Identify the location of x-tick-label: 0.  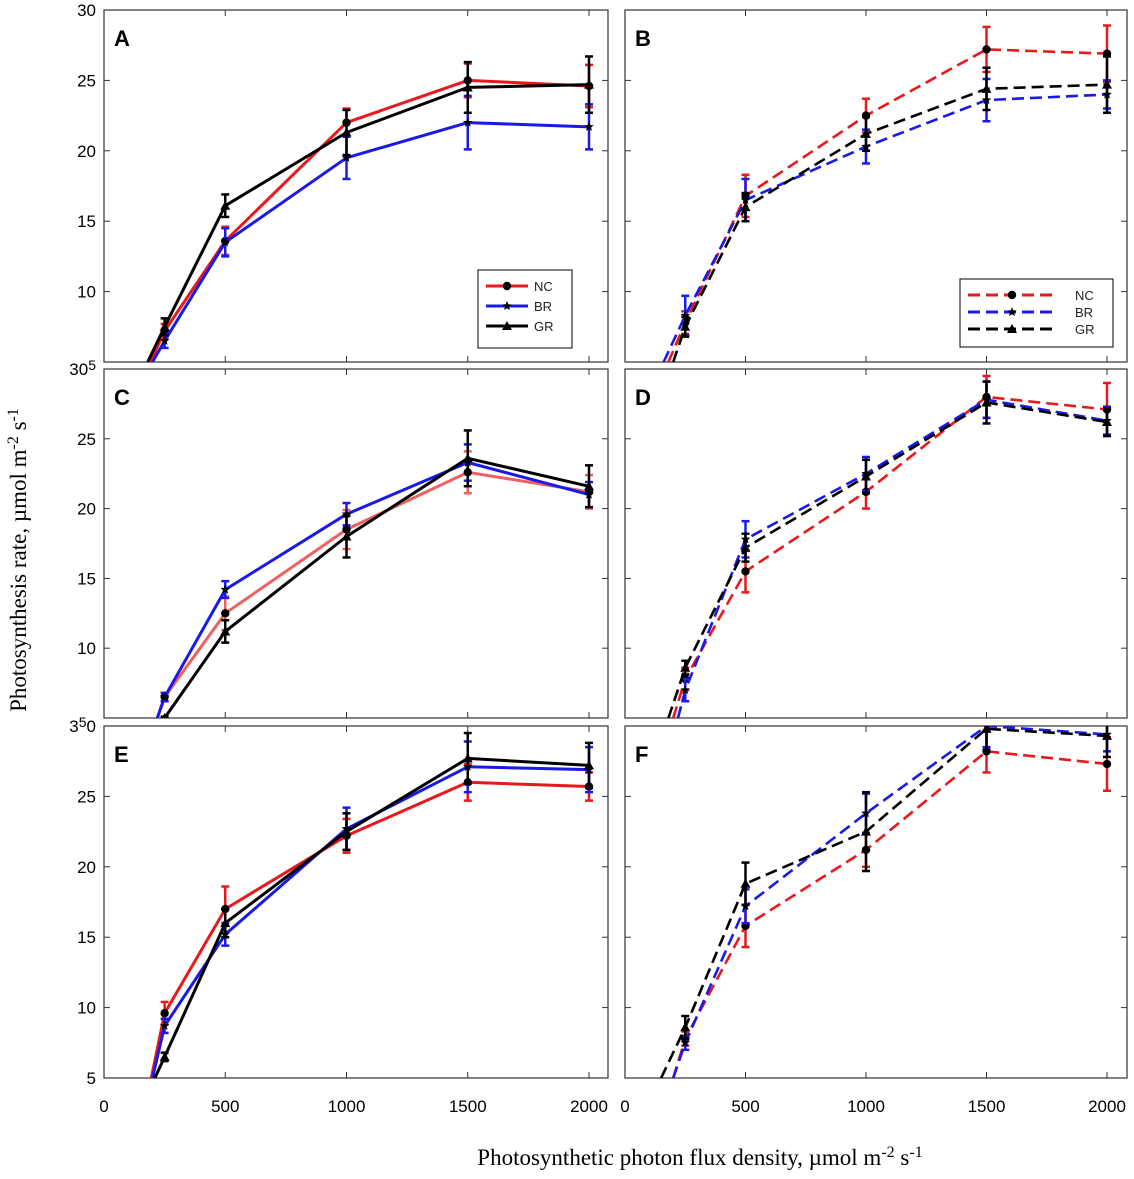
(624, 1106).